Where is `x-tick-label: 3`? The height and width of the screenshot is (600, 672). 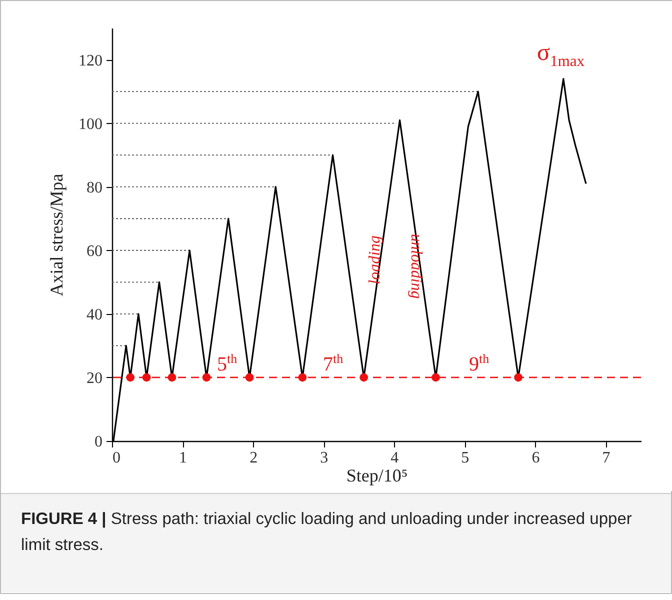 x-tick-label: 3 is located at coordinates (324, 458).